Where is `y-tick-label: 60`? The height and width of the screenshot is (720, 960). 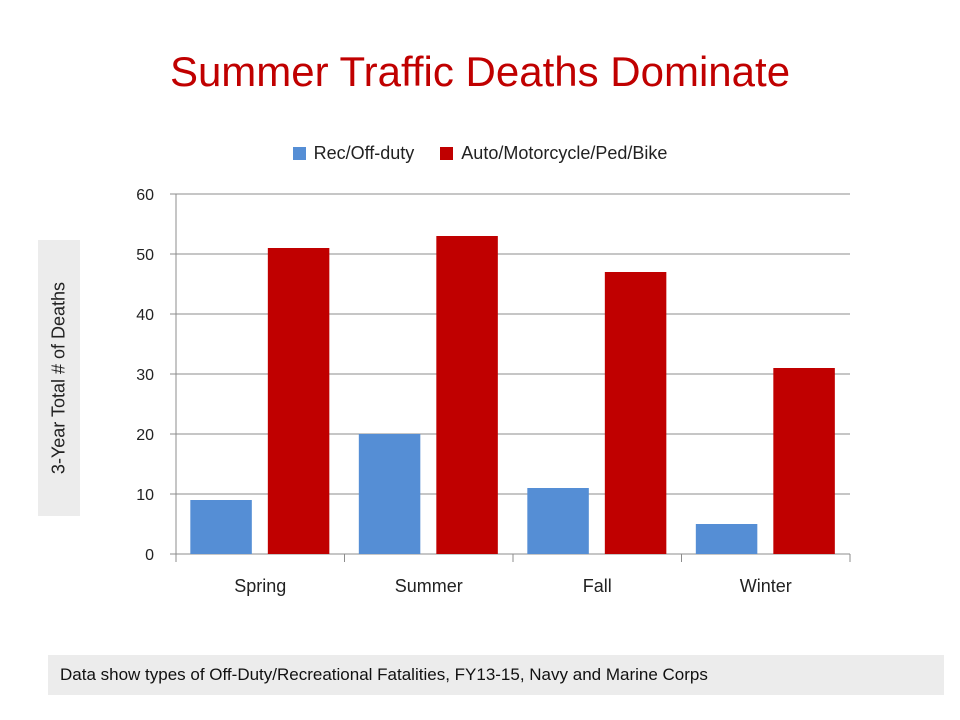
y-tick-label: 60 is located at coordinates (145, 195).